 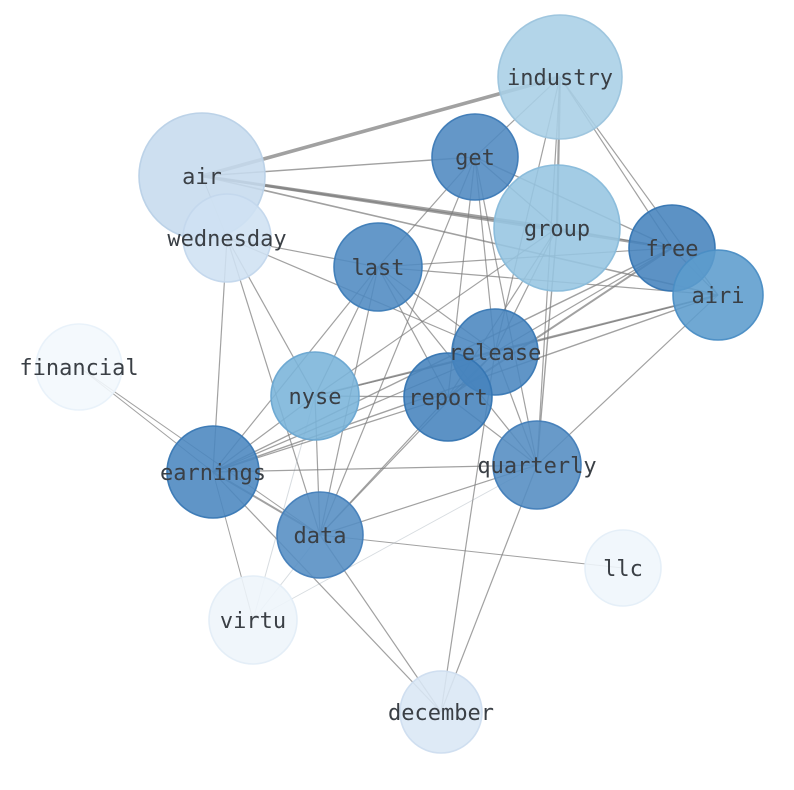 I want to click on node-label-nyse: nyse, so click(x=315, y=397).